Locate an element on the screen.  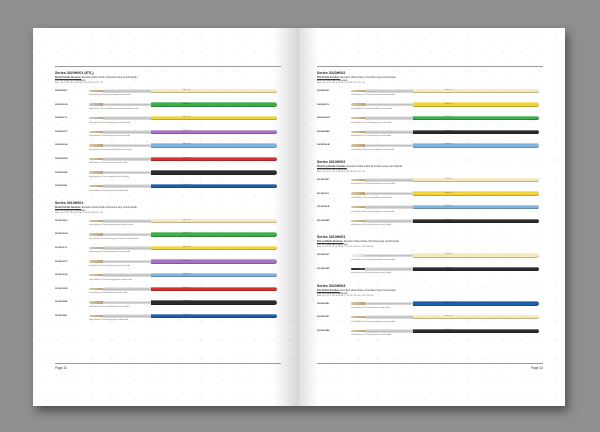
product-code: 3023H001PP is located at coordinates (61, 131).